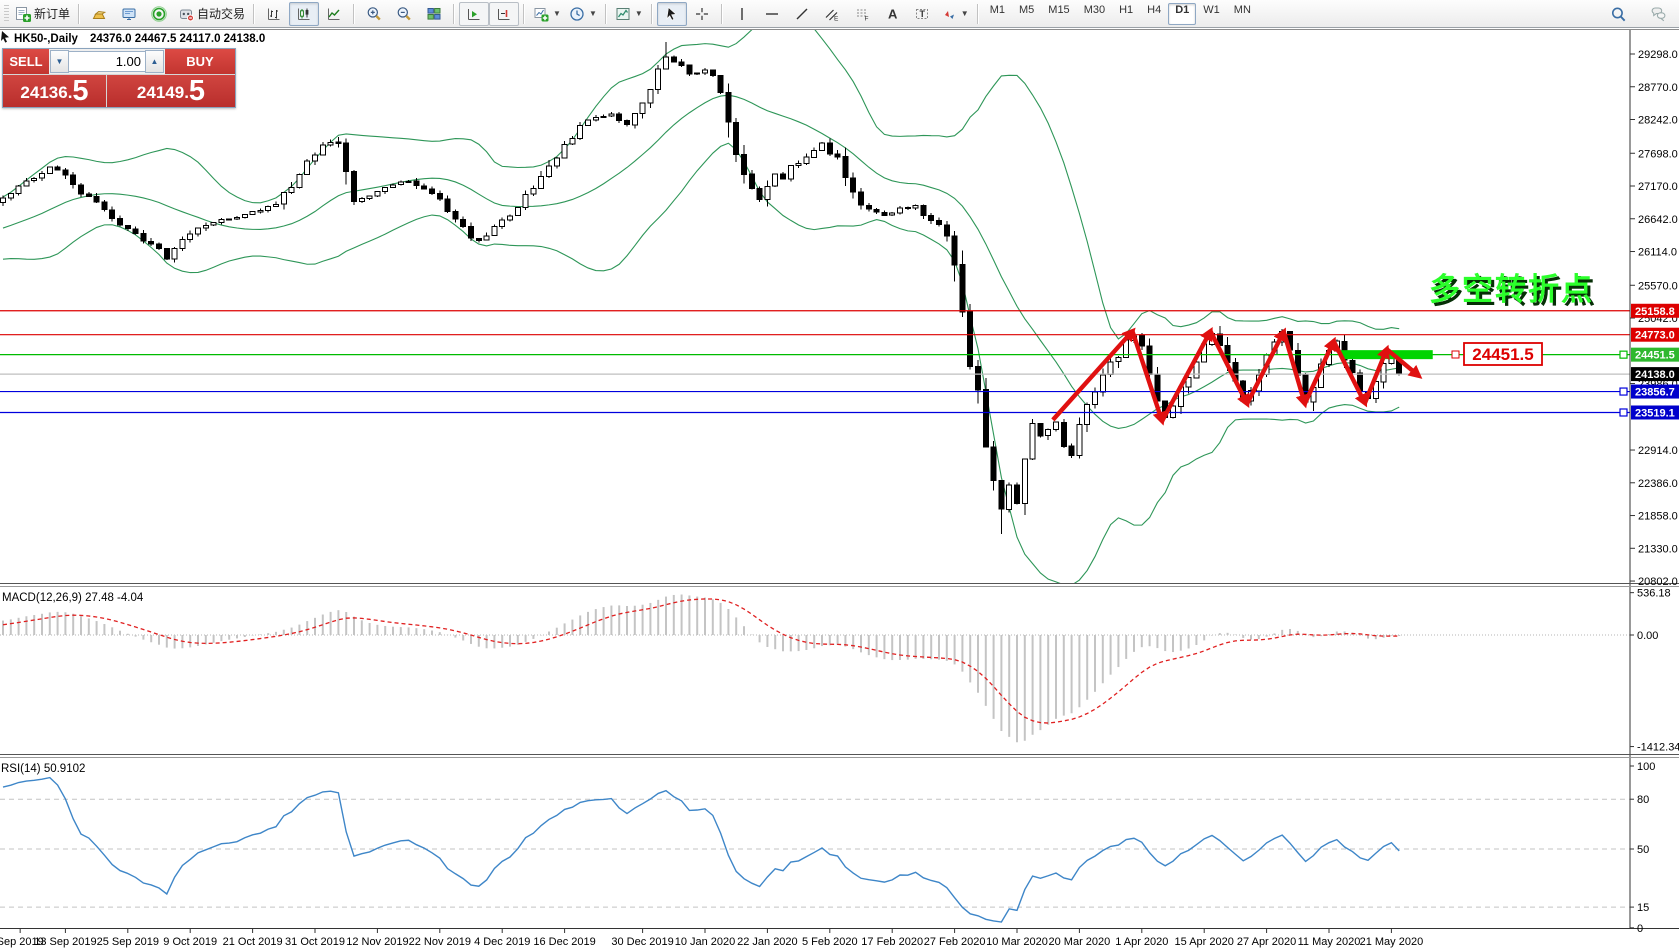 Image resolution: width=1679 pixels, height=952 pixels. What do you see at coordinates (154, 61) in the screenshot?
I see `volume-increase-button: ▲` at bounding box center [154, 61].